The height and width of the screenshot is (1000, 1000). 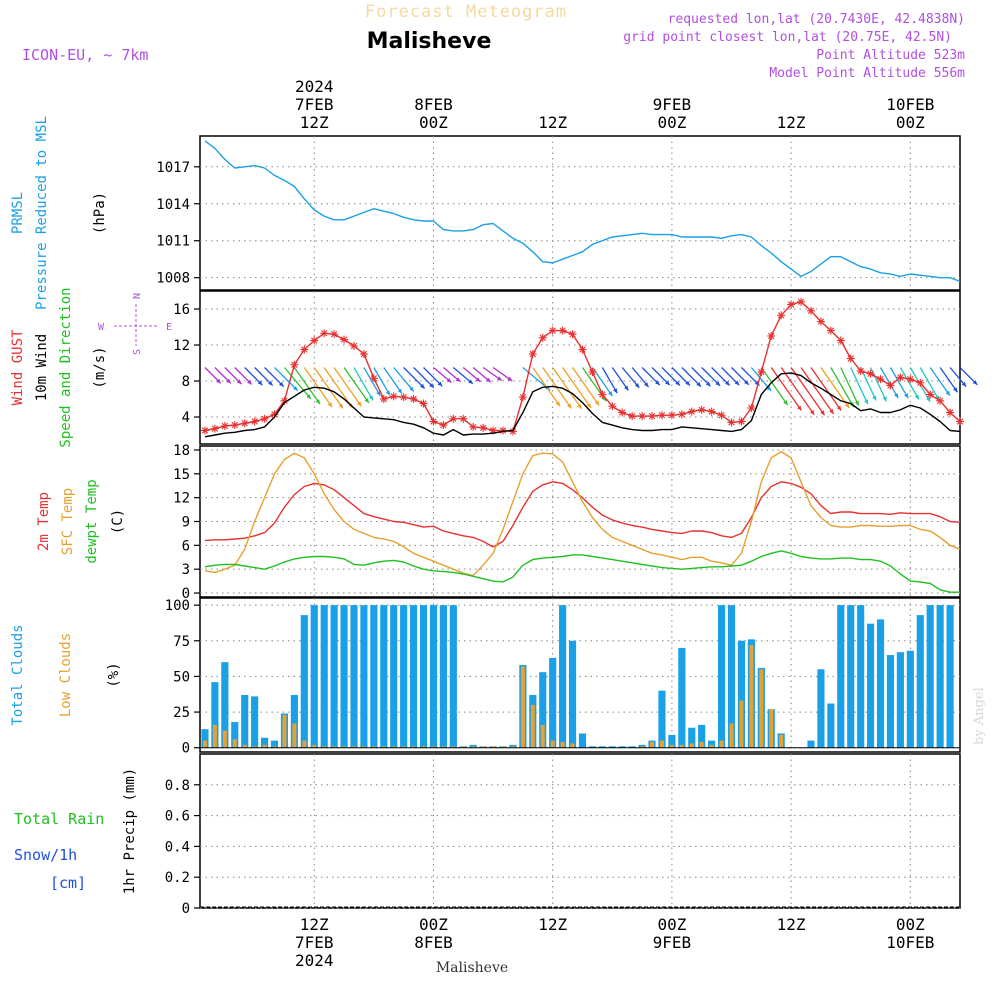 I want to click on y-tick-label: 6, so click(x=186, y=546).